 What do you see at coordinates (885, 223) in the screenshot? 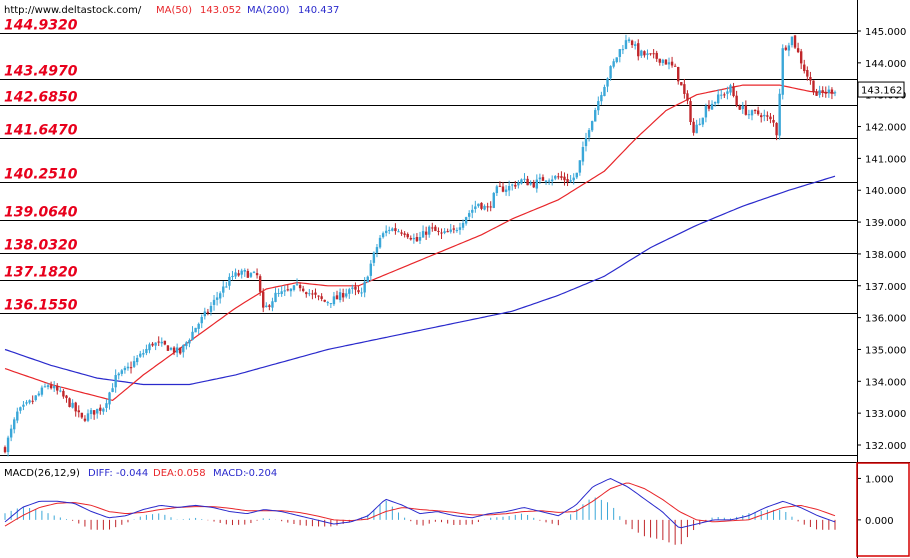
I see `y-tick-label: 139.000` at bounding box center [885, 223].